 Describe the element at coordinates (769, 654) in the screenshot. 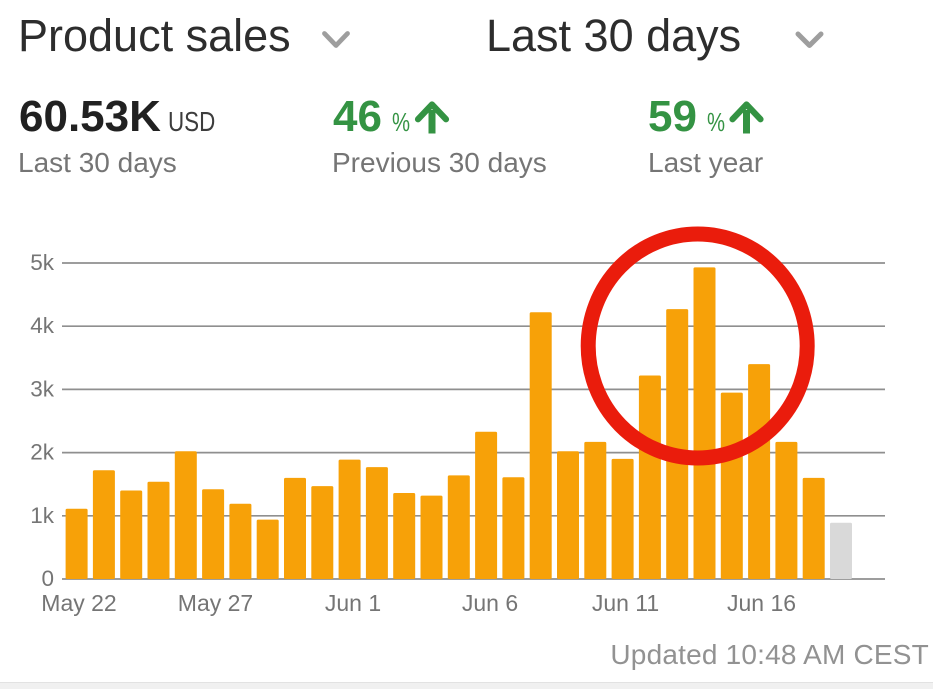

I see `svg-text: Updated 10:48 AM CEST` at that location.